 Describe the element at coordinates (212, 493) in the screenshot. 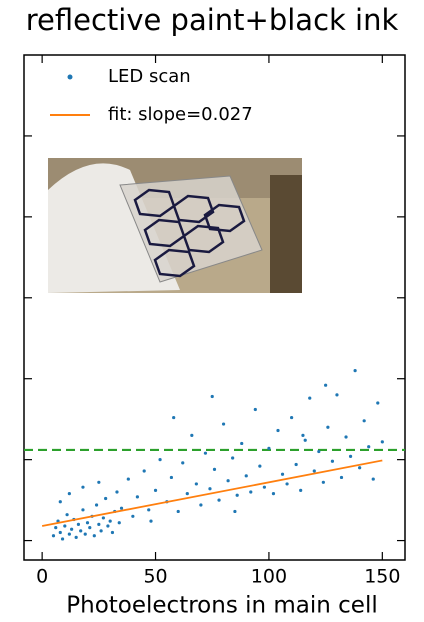

I see `fit-line` at that location.